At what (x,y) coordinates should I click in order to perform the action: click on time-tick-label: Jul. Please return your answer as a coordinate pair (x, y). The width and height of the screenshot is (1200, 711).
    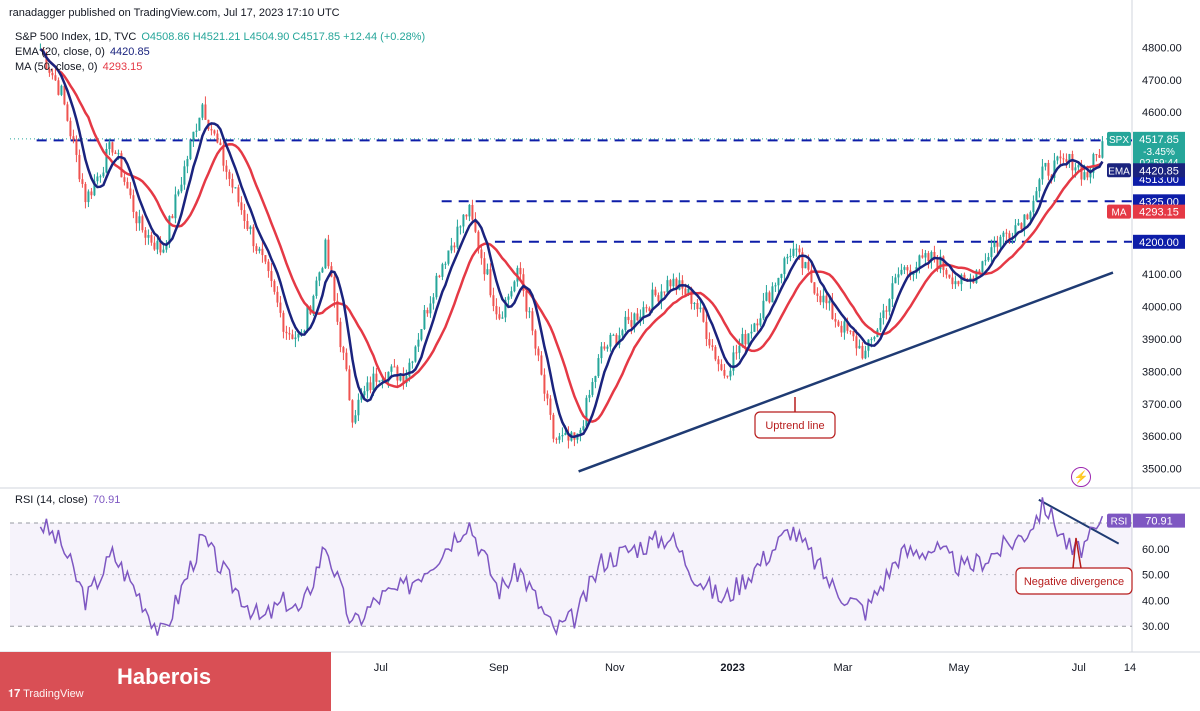
    Looking at the image, I should click on (1079, 668).